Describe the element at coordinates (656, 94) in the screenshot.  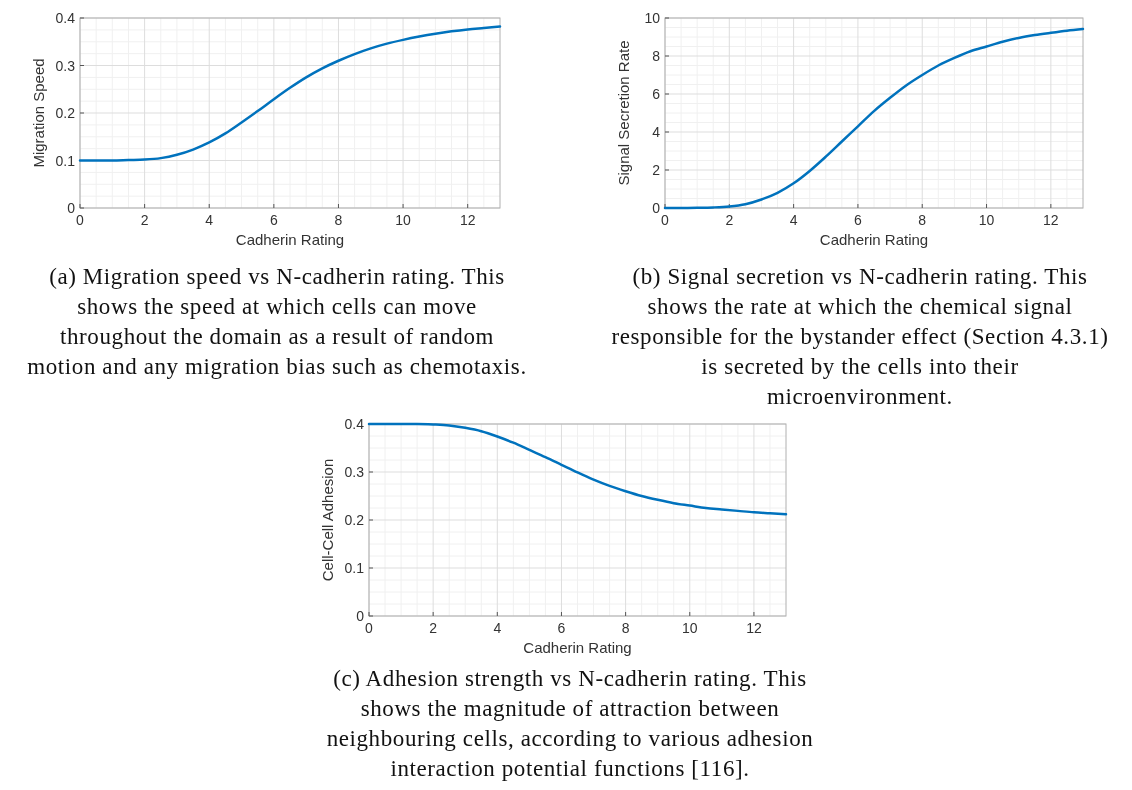
I see `y-tick-label: 6` at that location.